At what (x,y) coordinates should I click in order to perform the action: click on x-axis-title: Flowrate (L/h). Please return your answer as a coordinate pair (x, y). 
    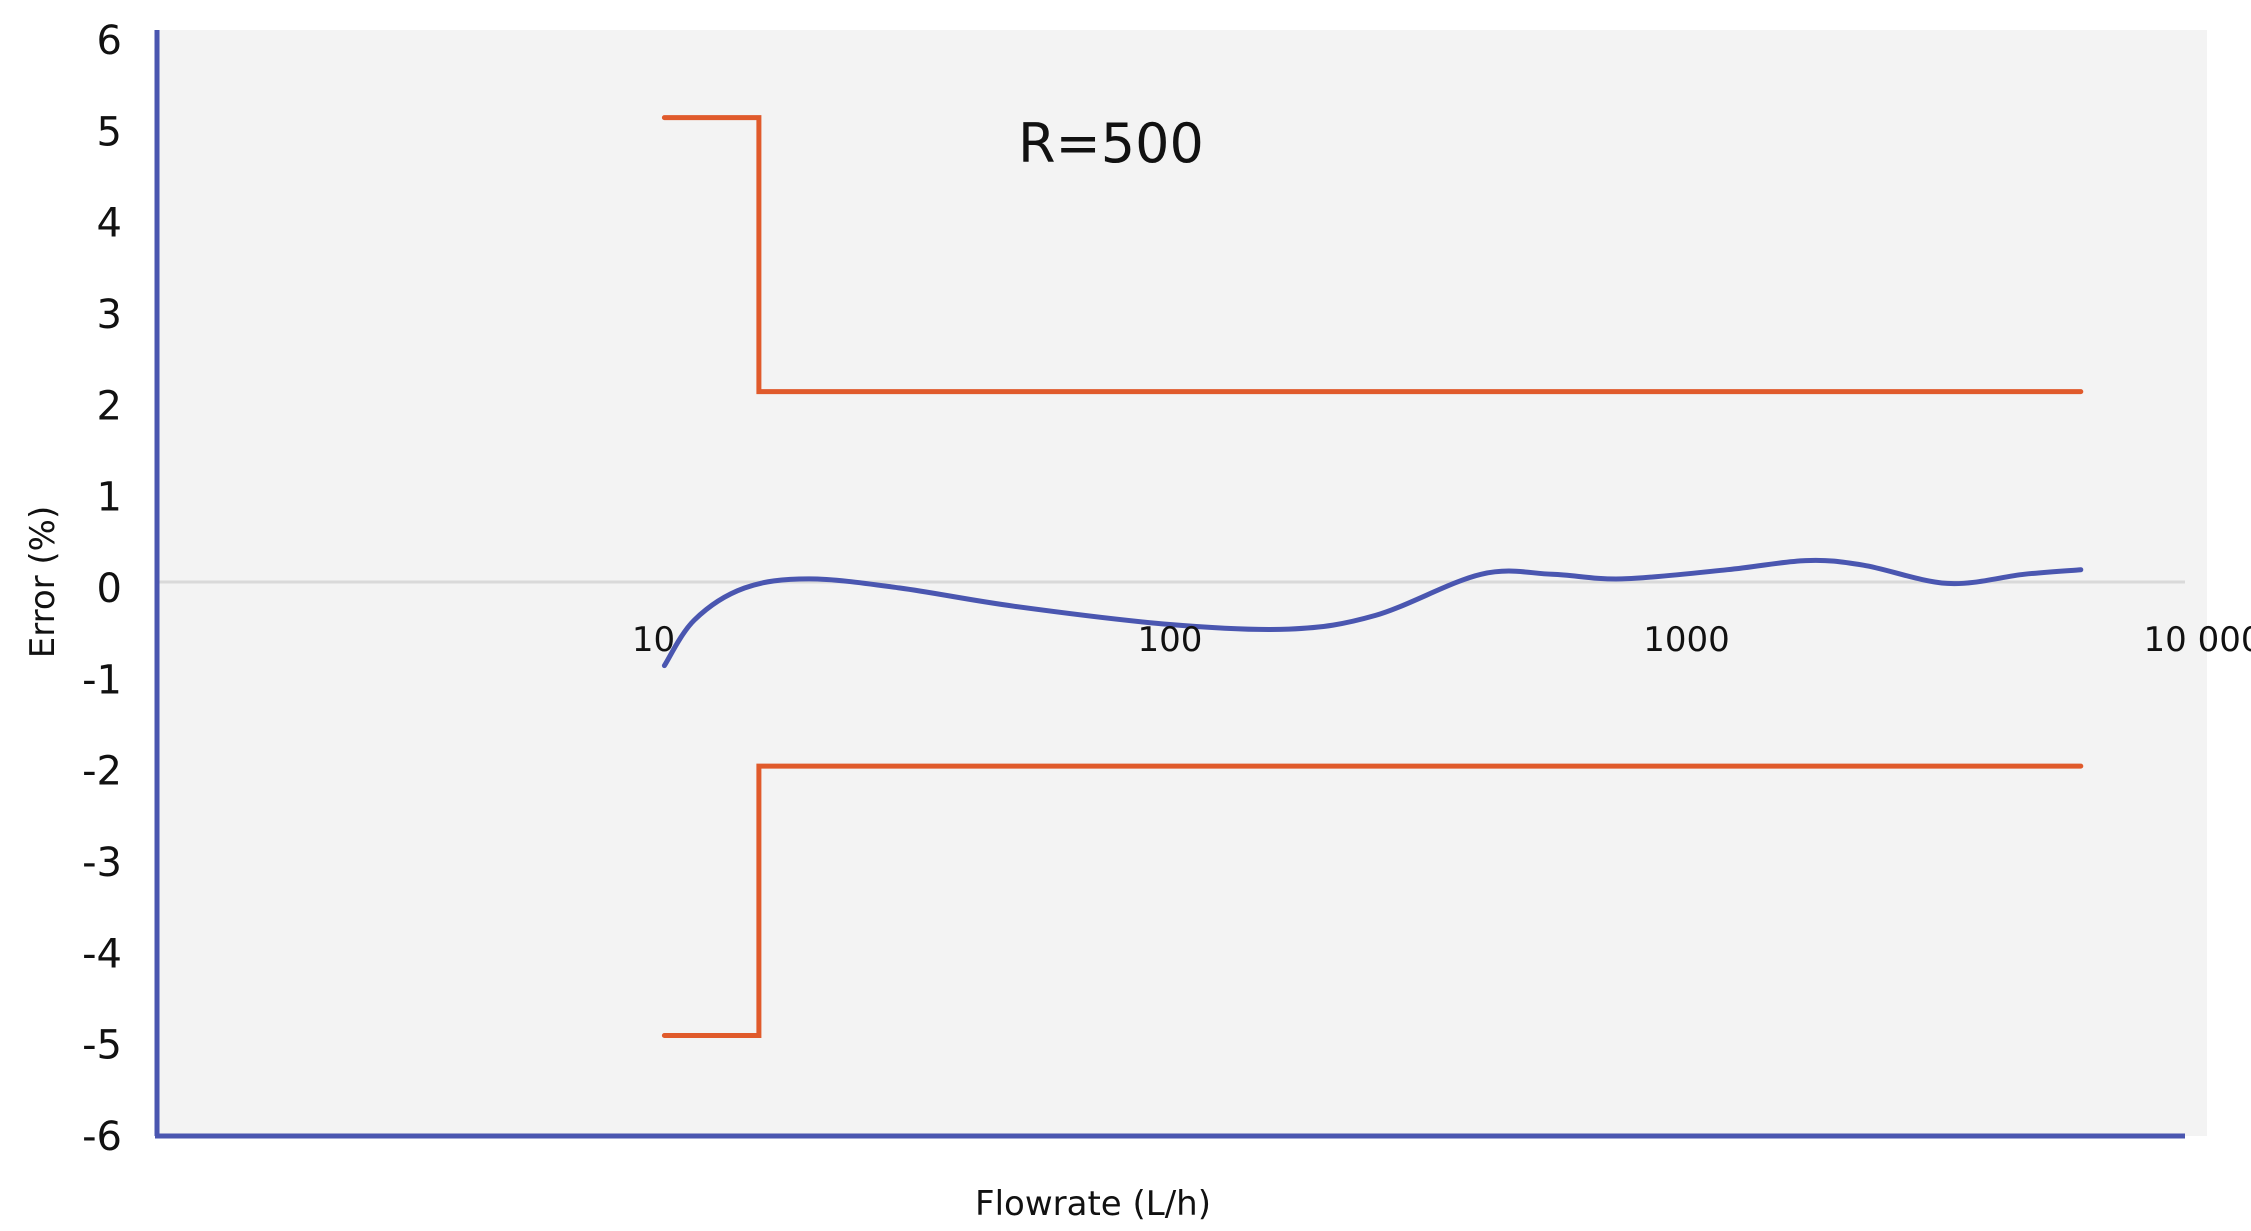
    Looking at the image, I should click on (1093, 1204).